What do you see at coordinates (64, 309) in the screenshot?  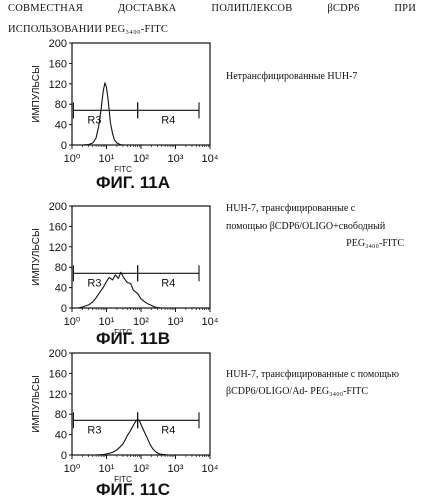 I see `fig-11b-y-tick-label: 0` at bounding box center [64, 309].